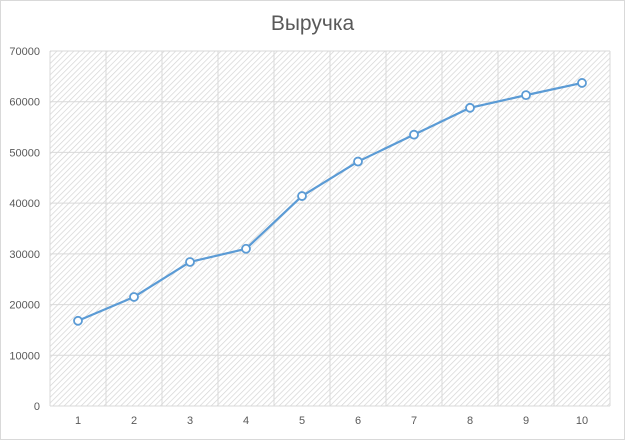 This screenshot has height=440, width=625. I want to click on x-tick-label: 10, so click(582, 421).